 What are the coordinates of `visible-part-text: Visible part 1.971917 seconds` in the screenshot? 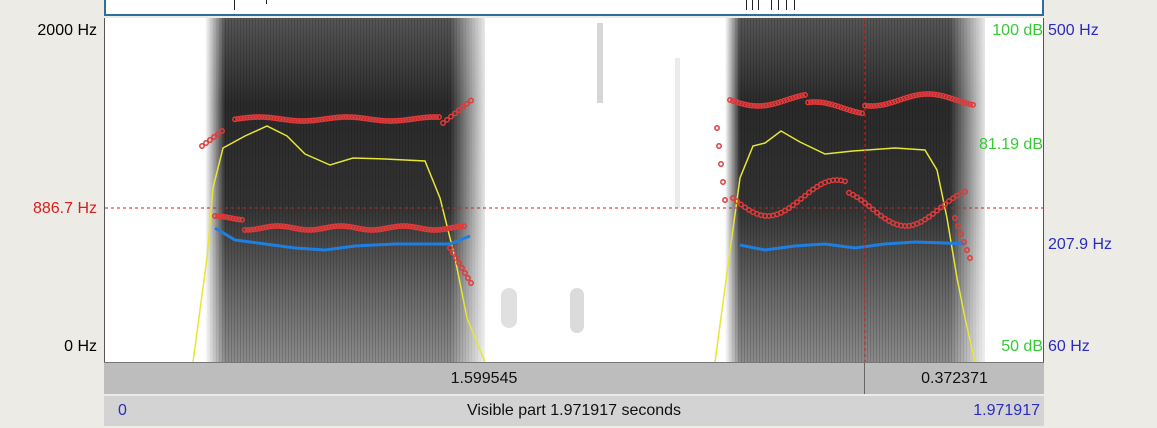 It's located at (574, 411).